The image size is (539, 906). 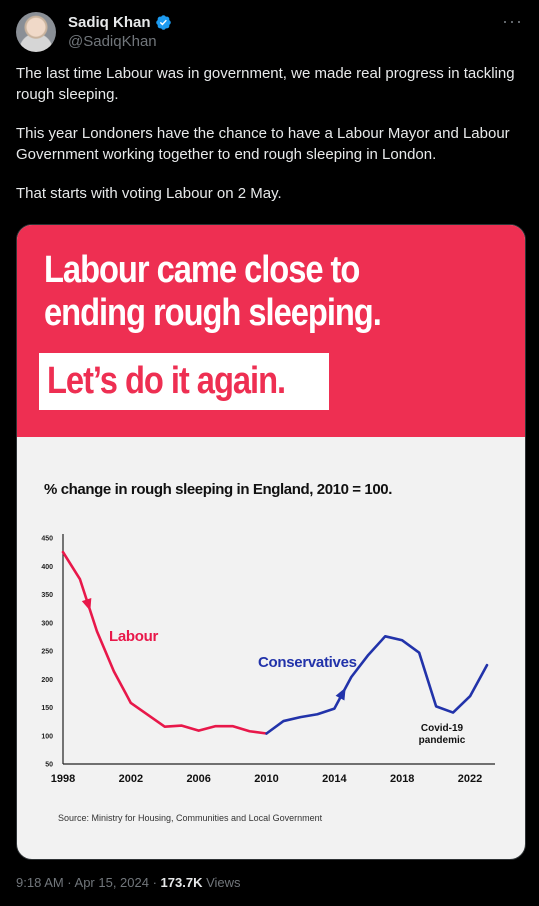 I want to click on annotation-covid: Covid-19, so click(x=442, y=728).